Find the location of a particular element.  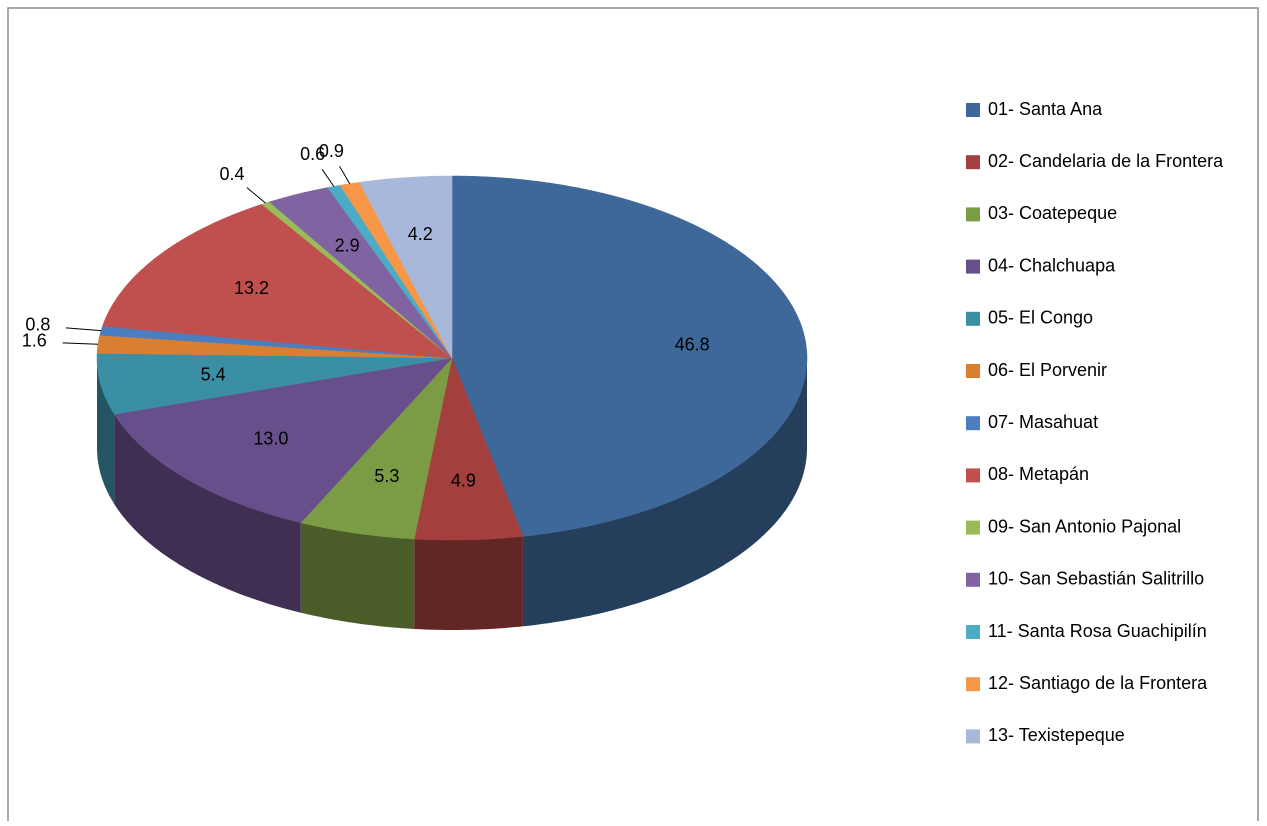

data-label: 4.2 is located at coordinates (420, 234).